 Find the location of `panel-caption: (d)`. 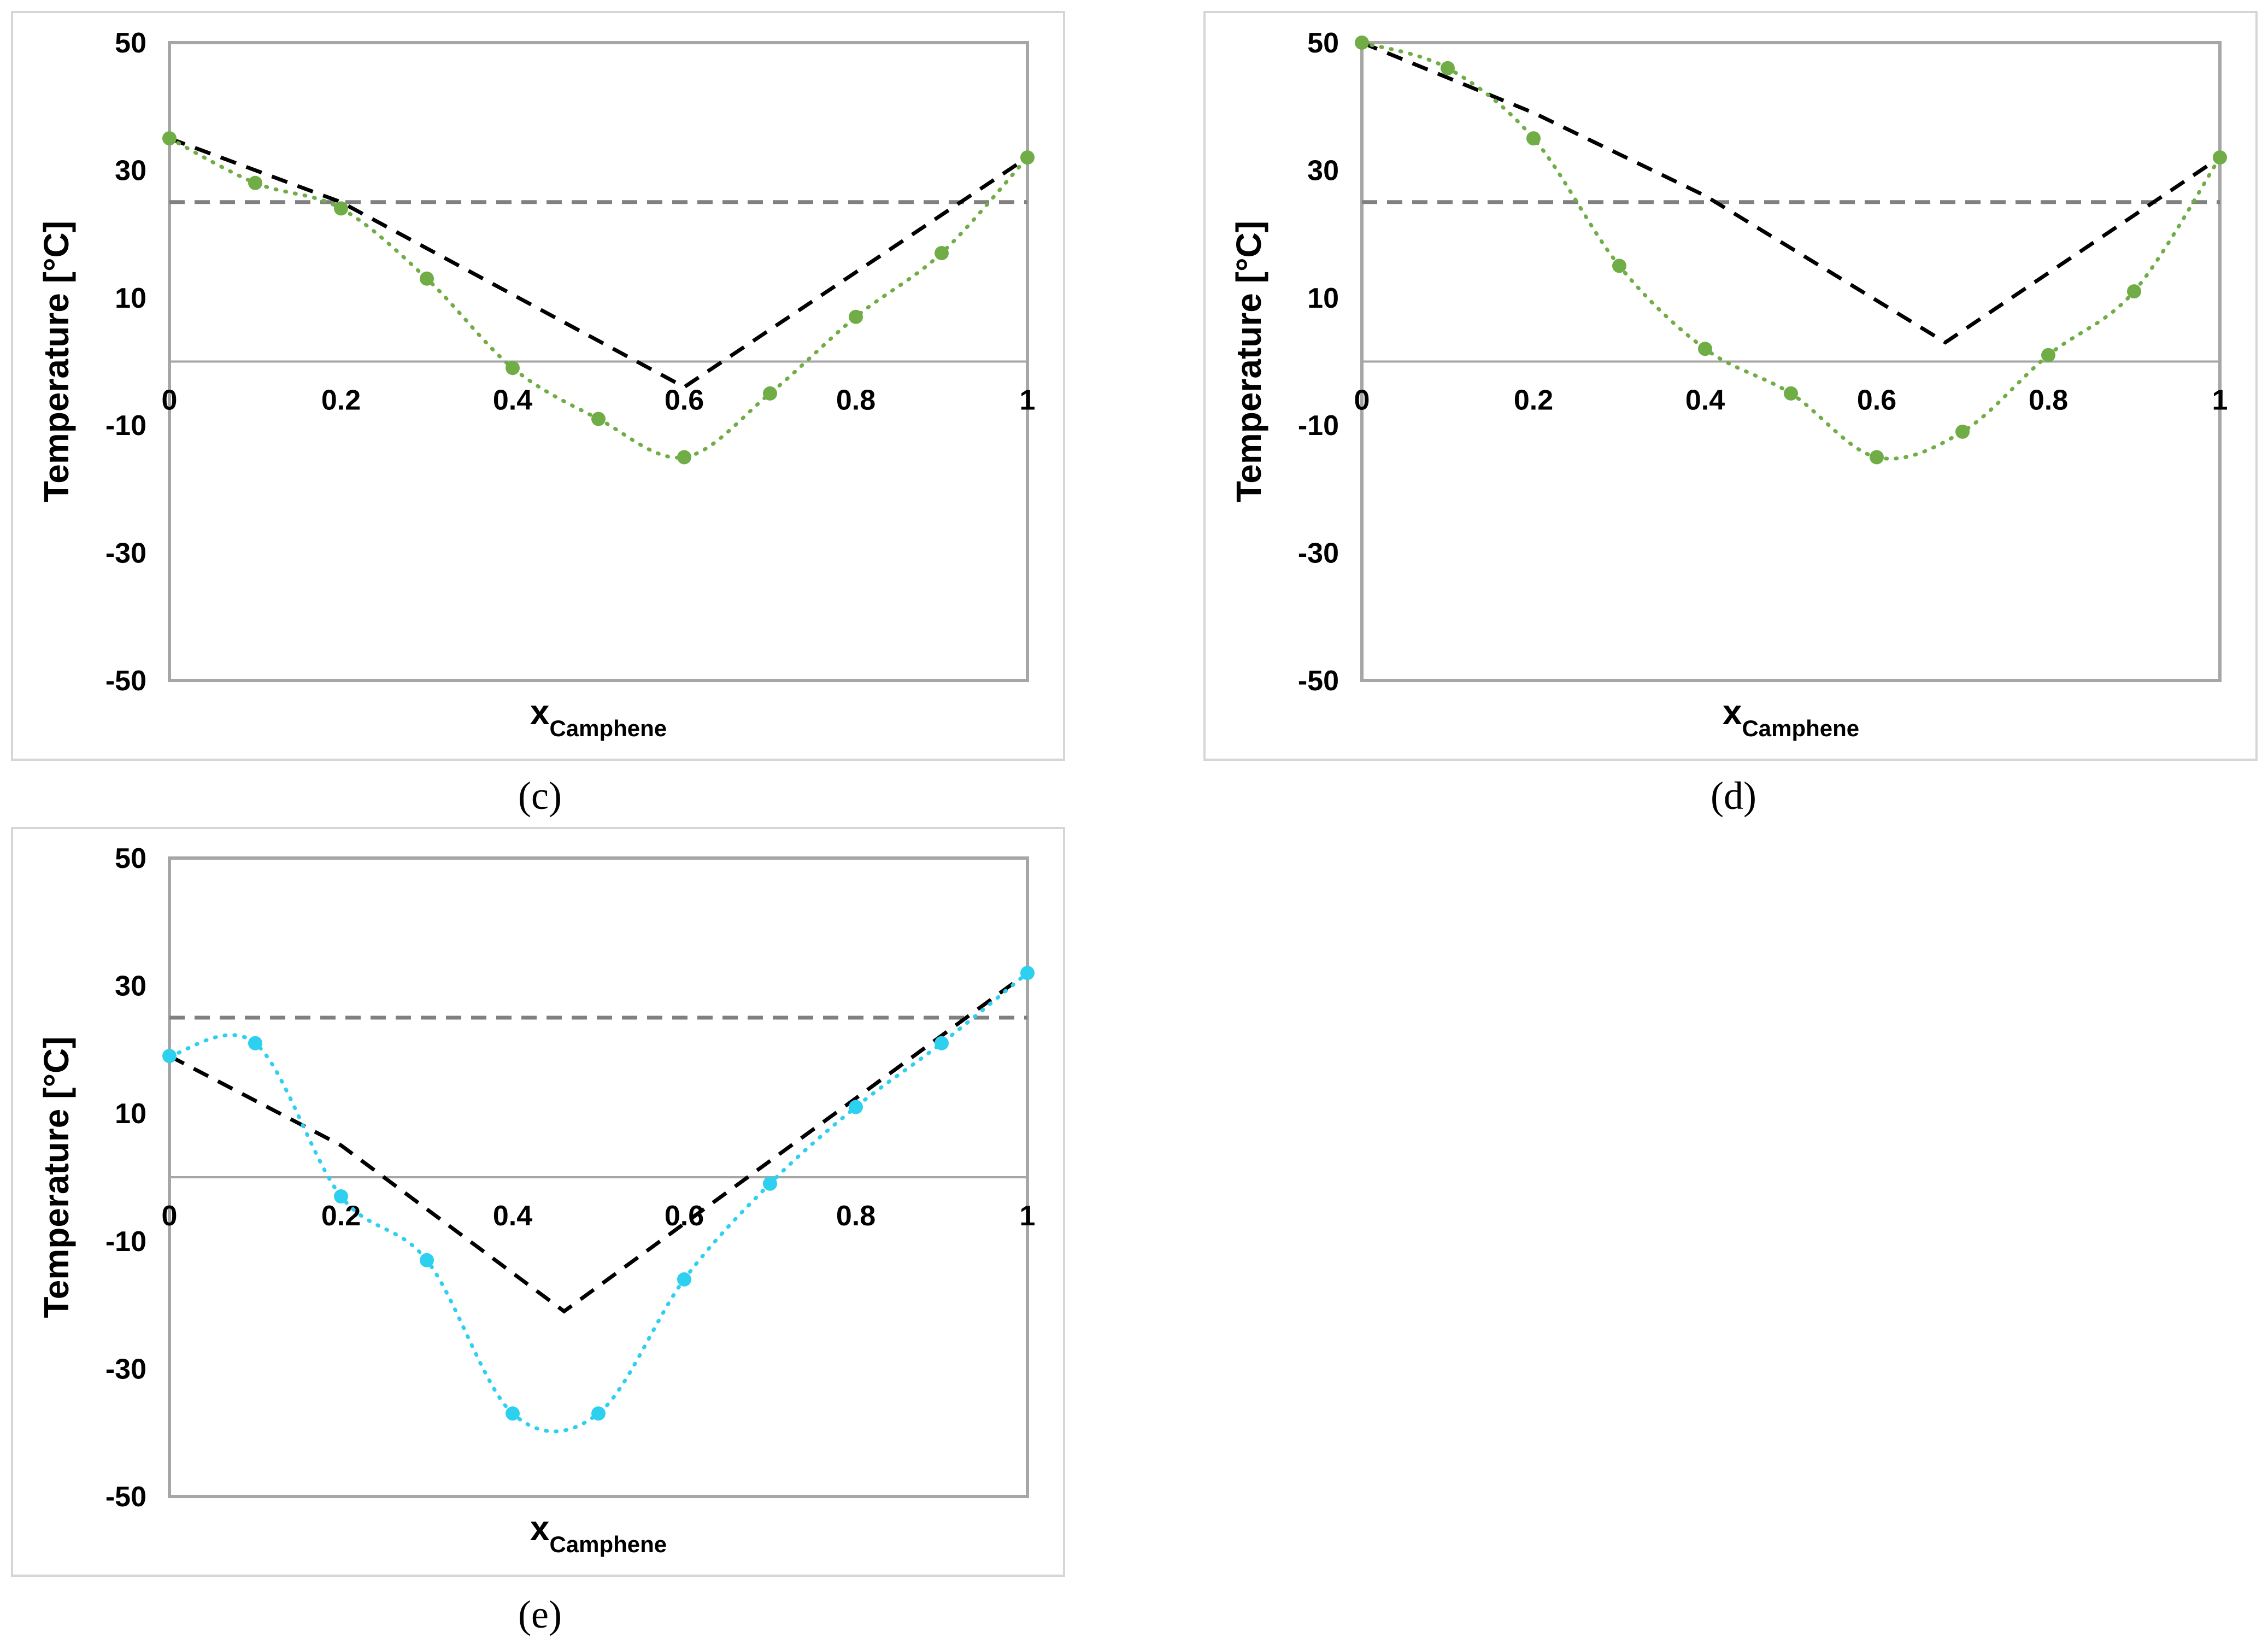

panel-caption: (d) is located at coordinates (1733, 796).